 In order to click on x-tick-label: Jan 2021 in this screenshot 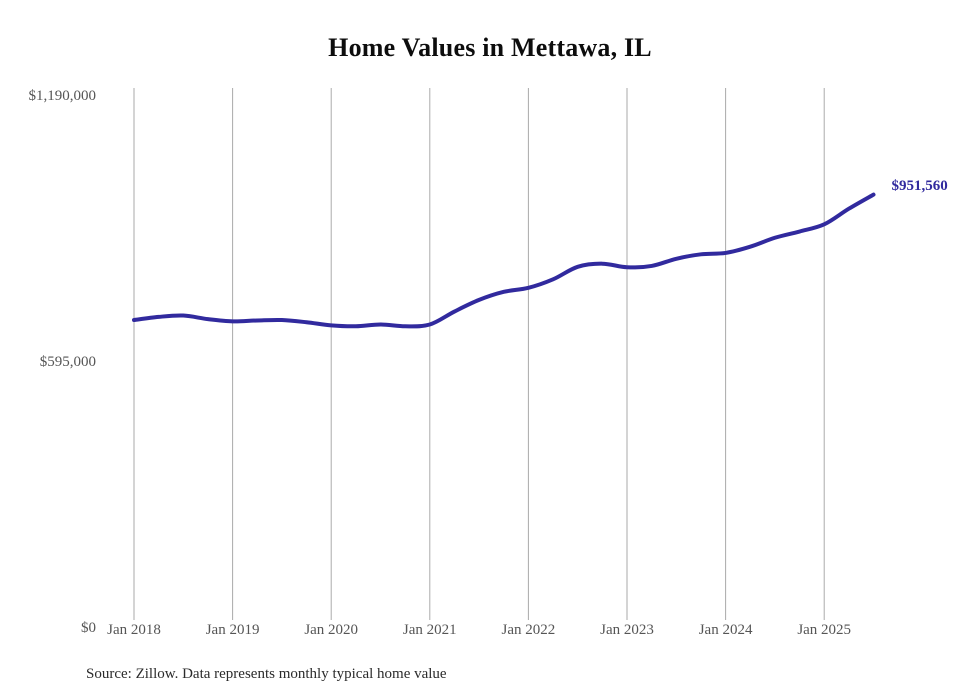, I will do `click(429, 630)`.